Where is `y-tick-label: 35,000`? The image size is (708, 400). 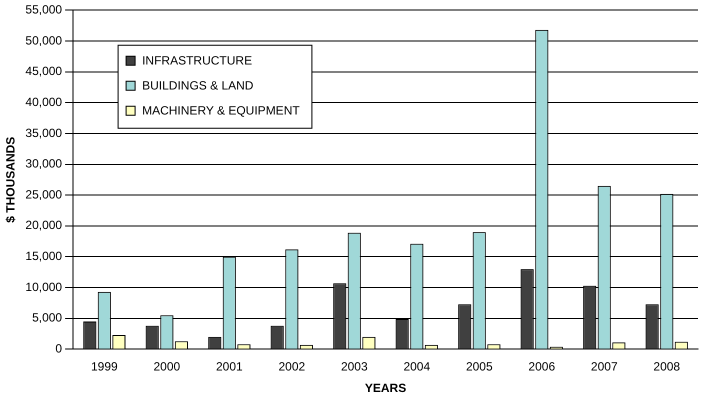 y-tick-label: 35,000 is located at coordinates (43, 133).